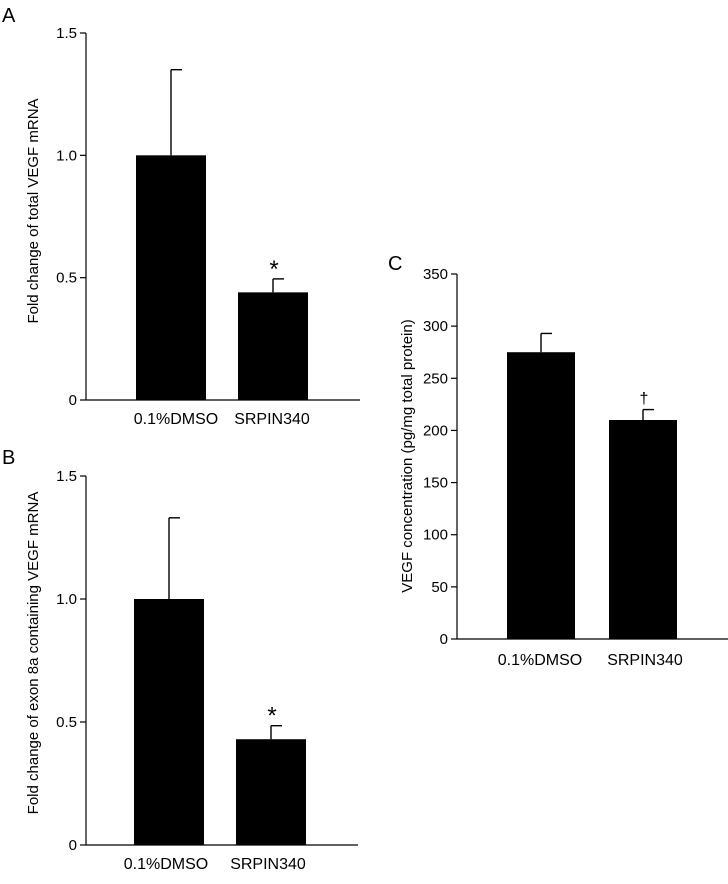 The width and height of the screenshot is (728, 884). I want to click on panel-c-y-tick-label: 150, so click(435, 483).